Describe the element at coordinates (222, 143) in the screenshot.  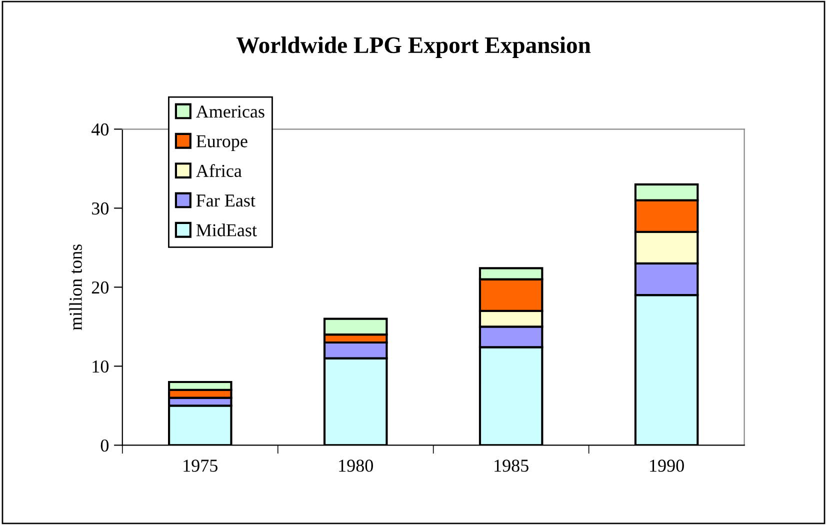
I see `legend-label: Europe` at that location.